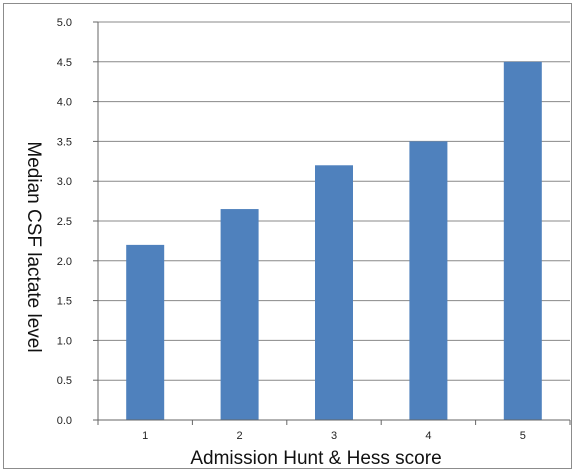  Describe the element at coordinates (523, 436) in the screenshot. I see `x-tick-label: 5` at that location.